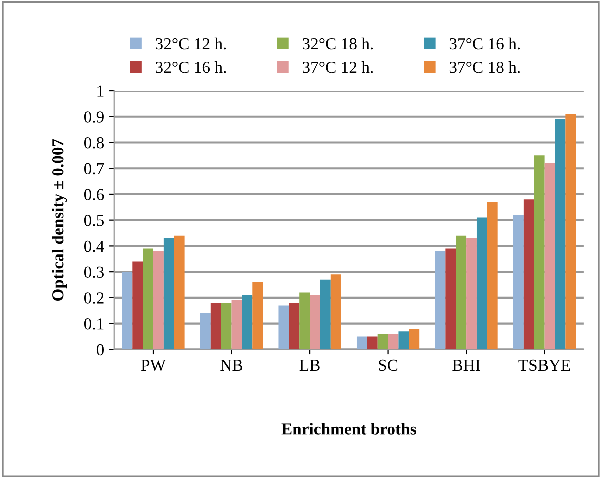  Describe the element at coordinates (94, 220) in the screenshot. I see `y-tick-label: 0.5` at that location.